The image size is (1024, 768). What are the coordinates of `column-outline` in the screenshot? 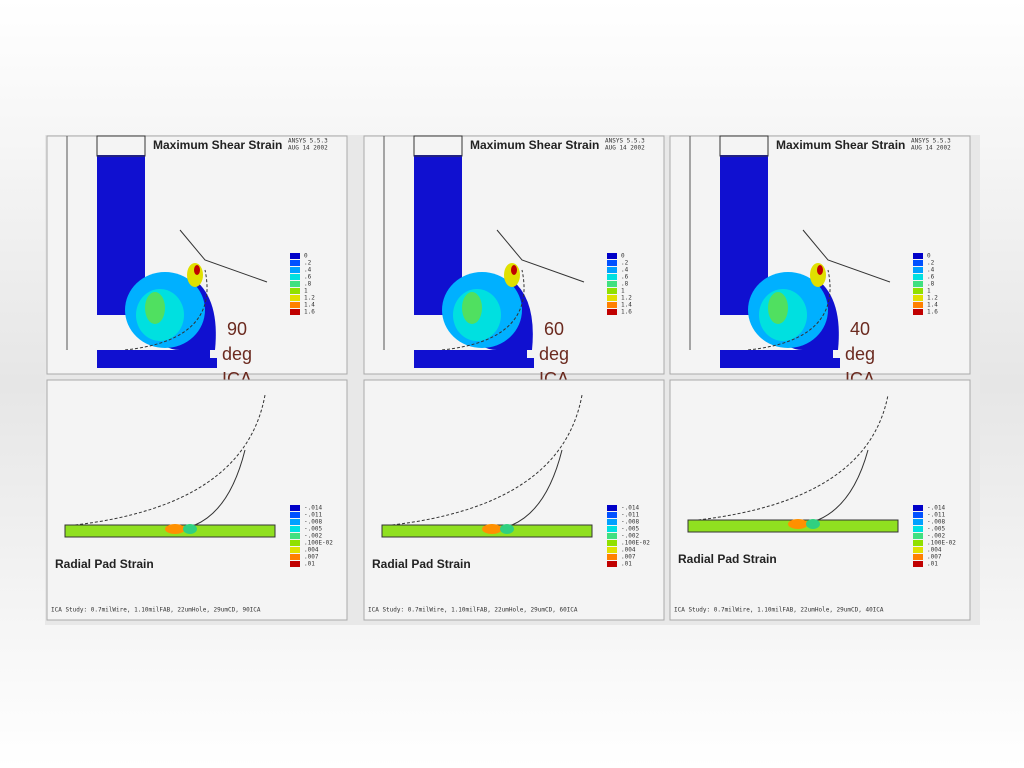 It's located at (438, 146).